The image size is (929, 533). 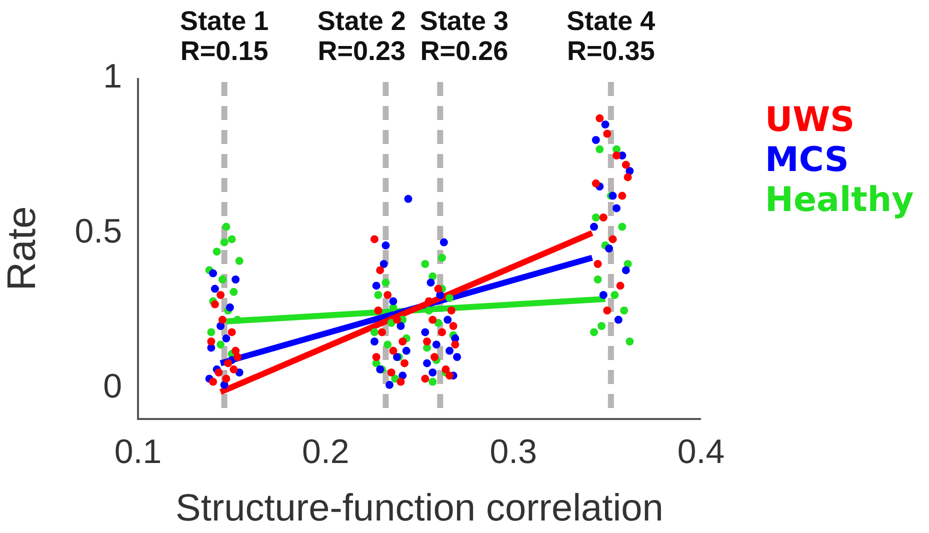 What do you see at coordinates (361, 36) in the screenshot?
I see `ref-line-label: State 2 R=0.23` at bounding box center [361, 36].